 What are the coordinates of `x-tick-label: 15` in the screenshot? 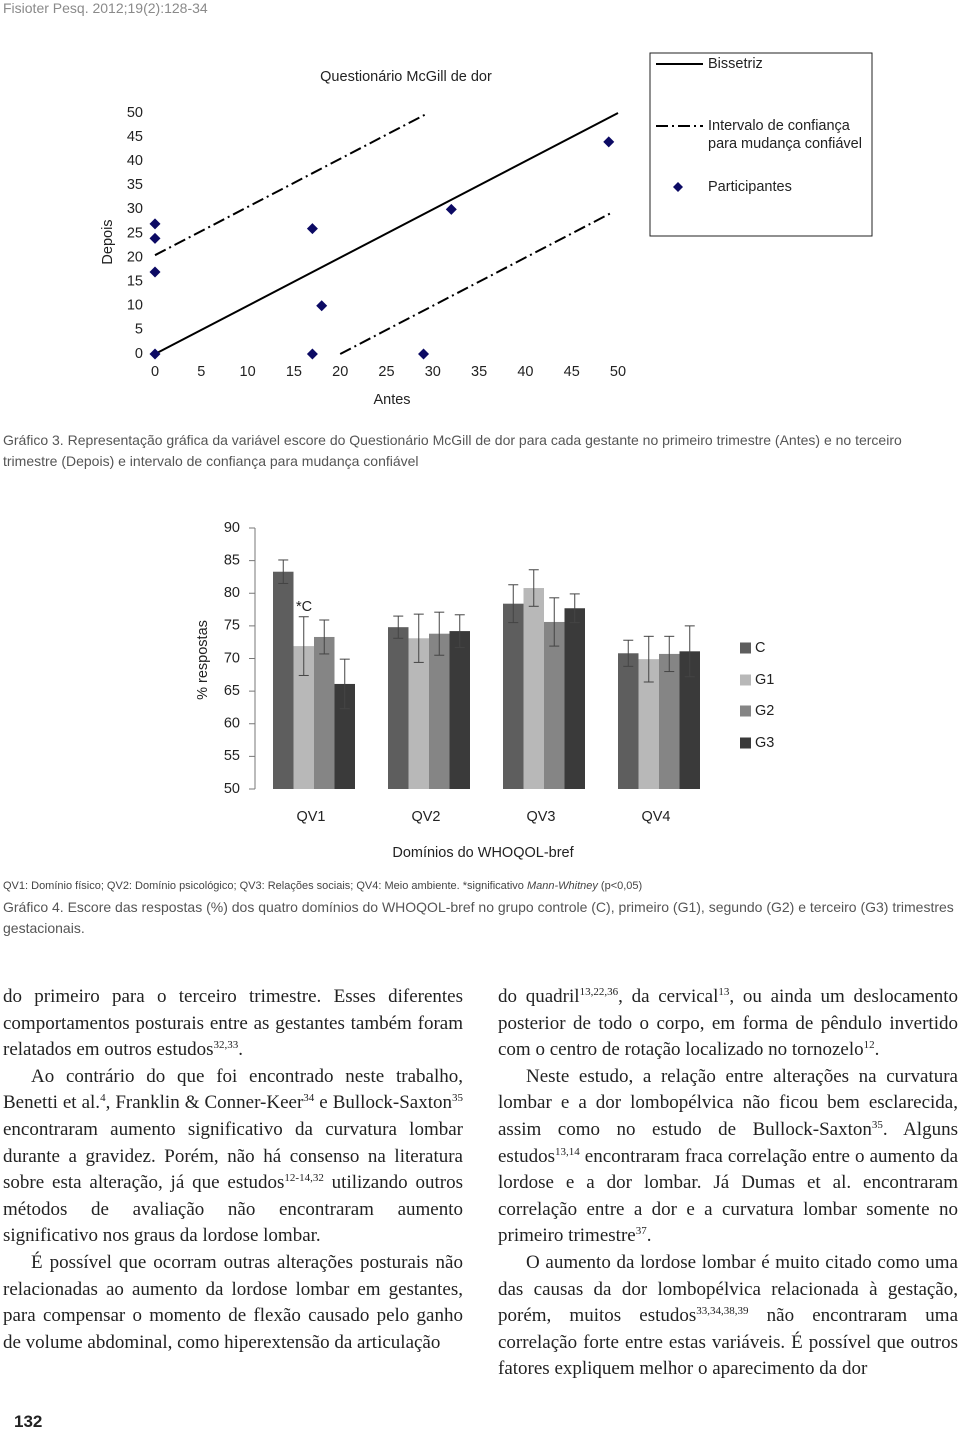 It's located at (294, 372).